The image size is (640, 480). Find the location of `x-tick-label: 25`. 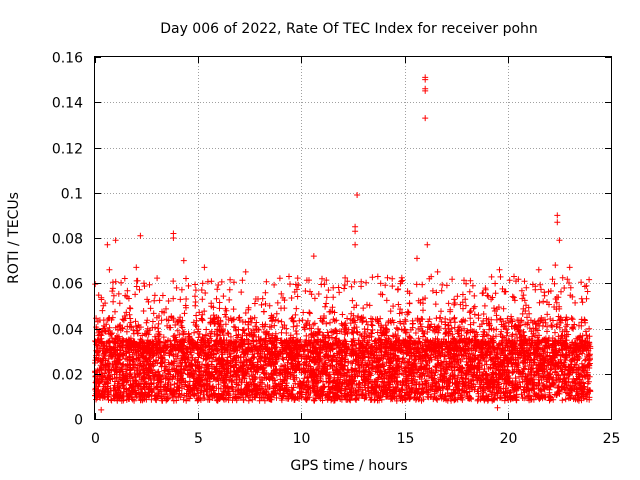

x-tick-label: 25 is located at coordinates (612, 439).